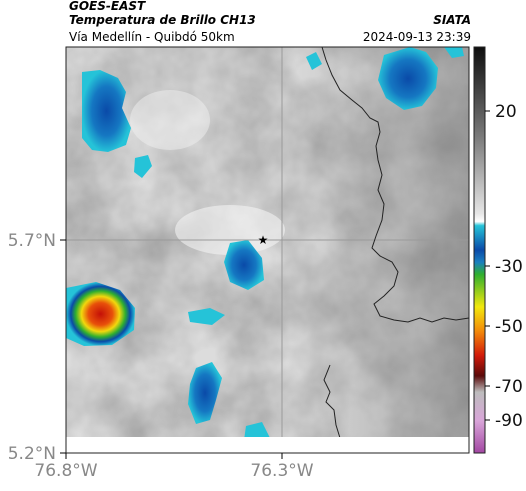 Image resolution: width=526 pixels, height=491 pixels. Describe the element at coordinates (509, 421) in the screenshot. I see `colorbar-tick-label: -90` at that location.